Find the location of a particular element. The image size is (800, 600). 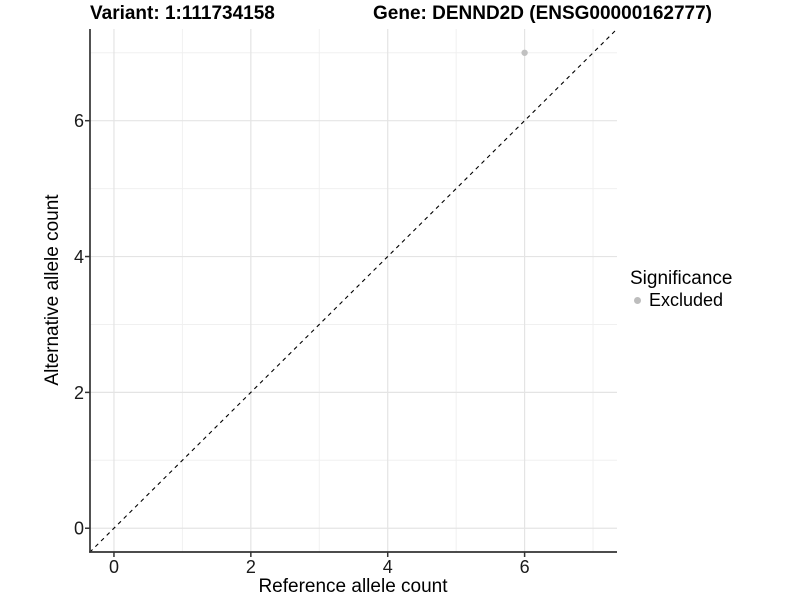

excluded-point-icon is located at coordinates (637, 300).